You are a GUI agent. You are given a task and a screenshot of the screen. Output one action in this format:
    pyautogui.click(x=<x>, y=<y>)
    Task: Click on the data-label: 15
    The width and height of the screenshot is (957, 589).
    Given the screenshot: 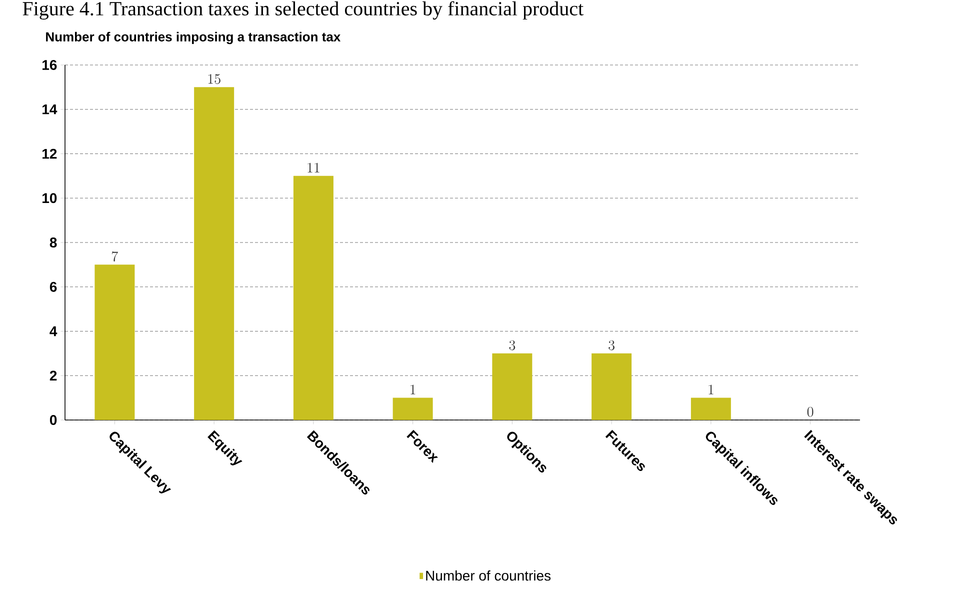 What is the action you would take?
    pyautogui.click(x=214, y=79)
    